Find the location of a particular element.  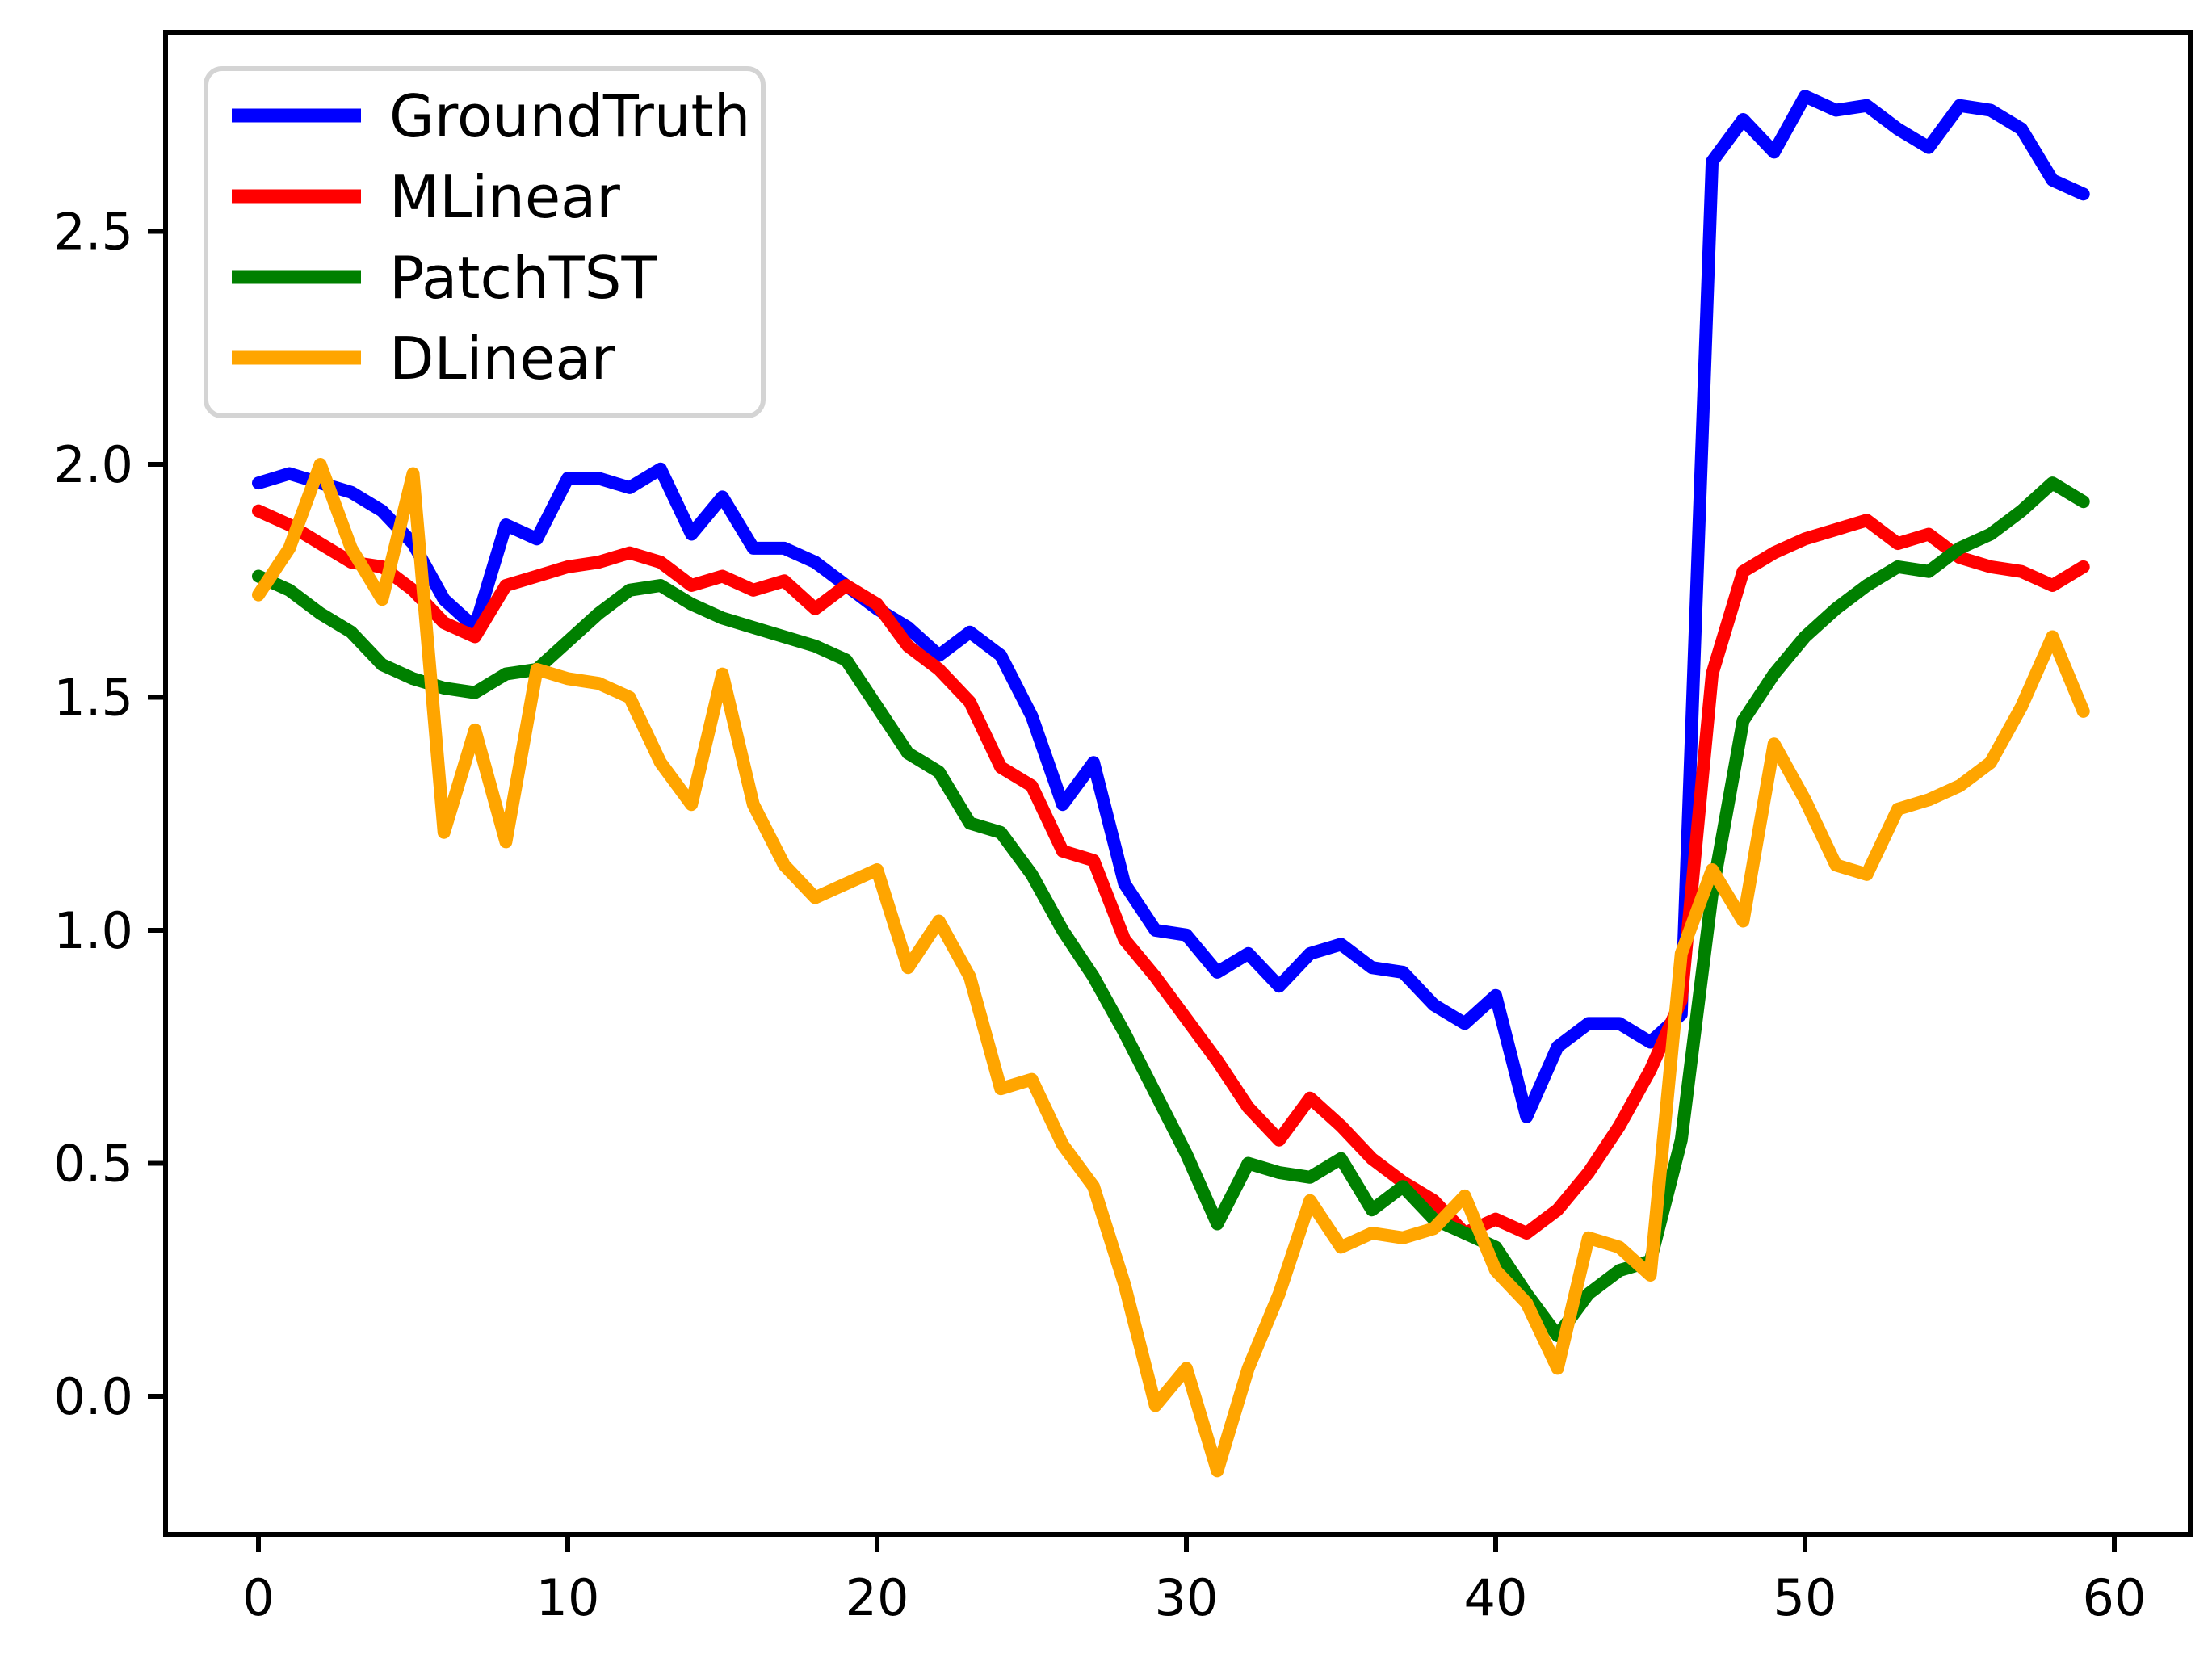

y-tick-label-2.5: 2.5 is located at coordinates (93, 232).